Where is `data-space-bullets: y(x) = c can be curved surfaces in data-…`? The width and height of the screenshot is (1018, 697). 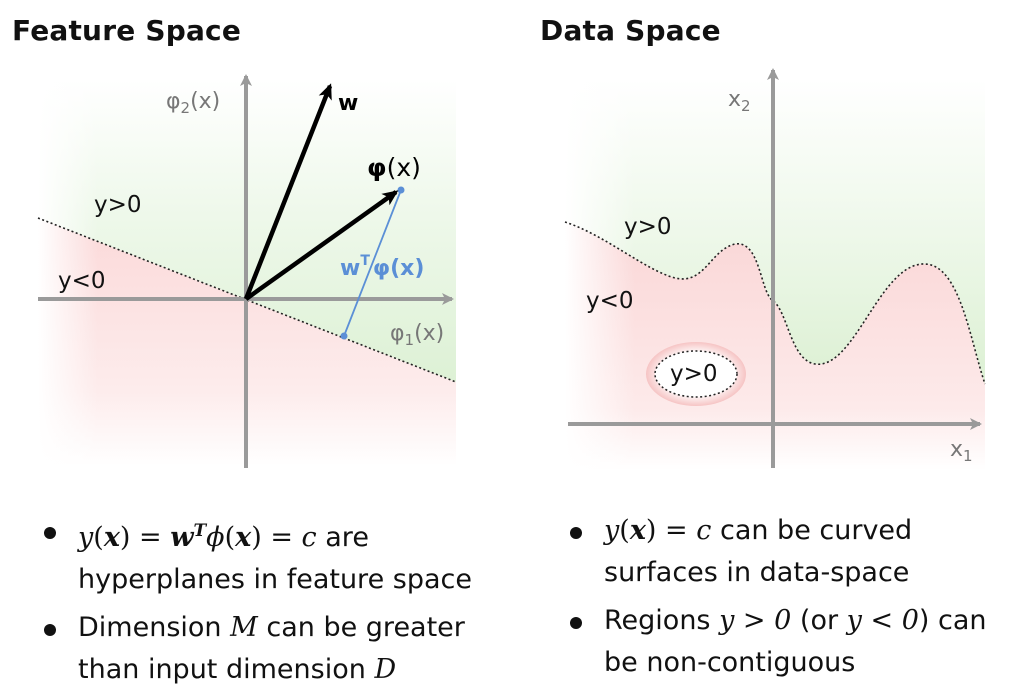
data-space-bullets: y(x) = c can be curved surfaces in data-… is located at coordinates (786, 600).